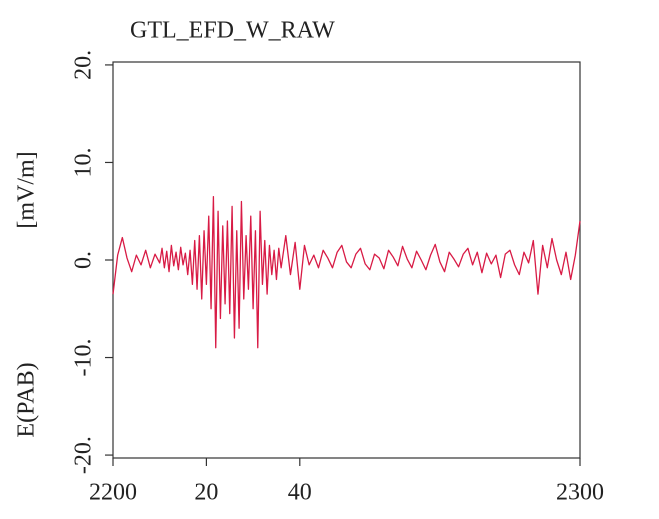 This screenshot has height=519, width=659. What do you see at coordinates (232, 31) in the screenshot?
I see `chart-title: GTL_EFD_W_RAW` at bounding box center [232, 31].